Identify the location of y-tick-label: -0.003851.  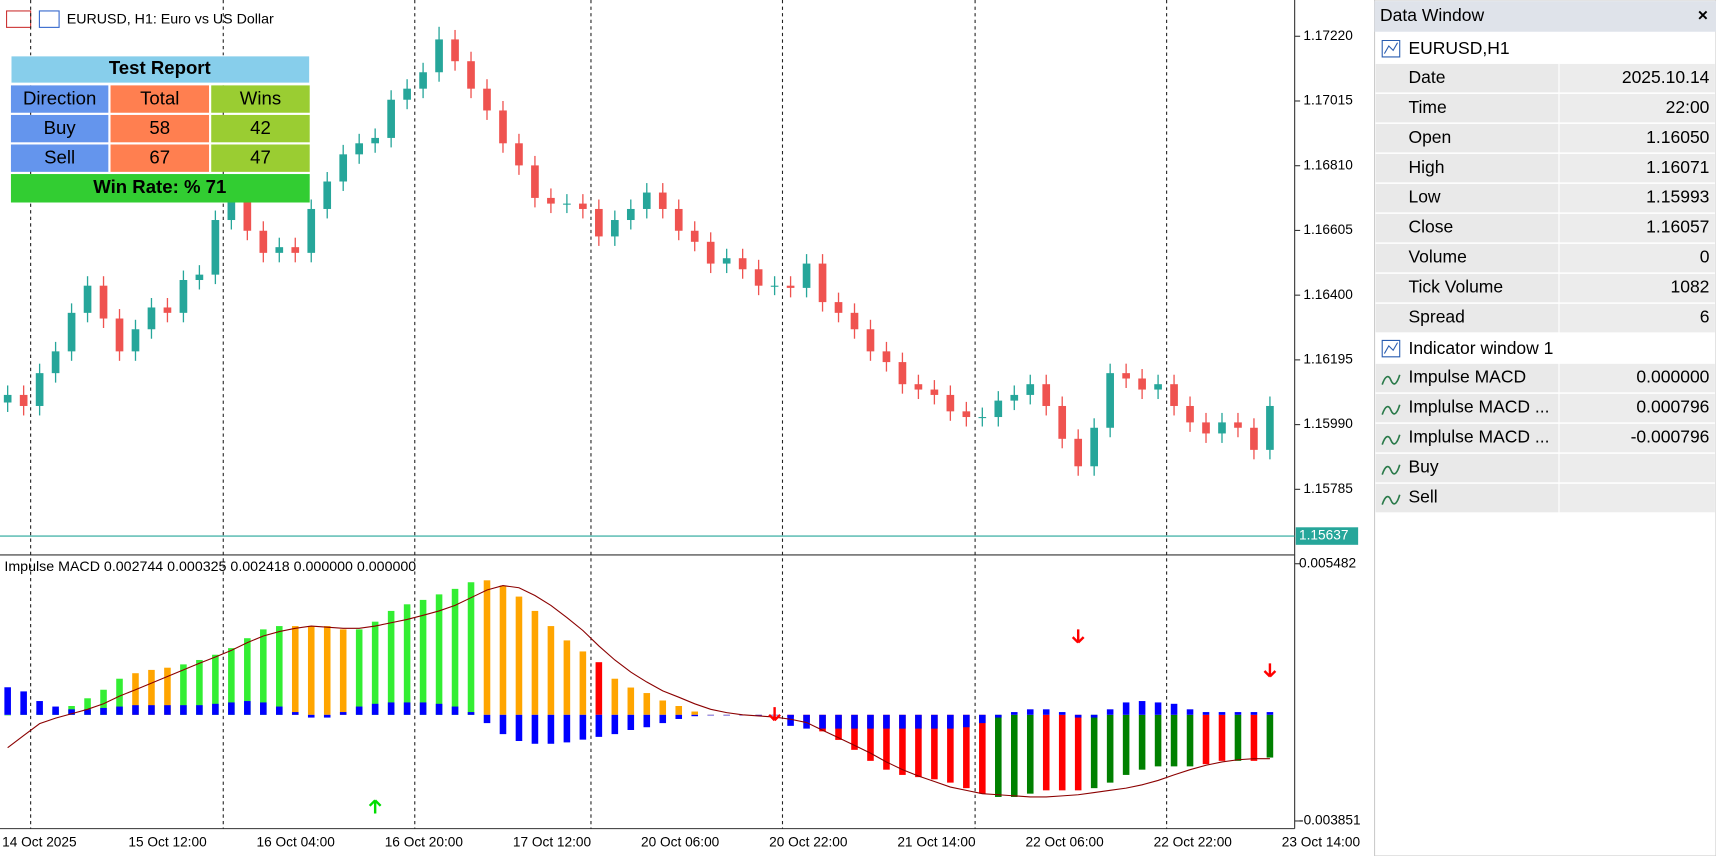
(1330, 820).